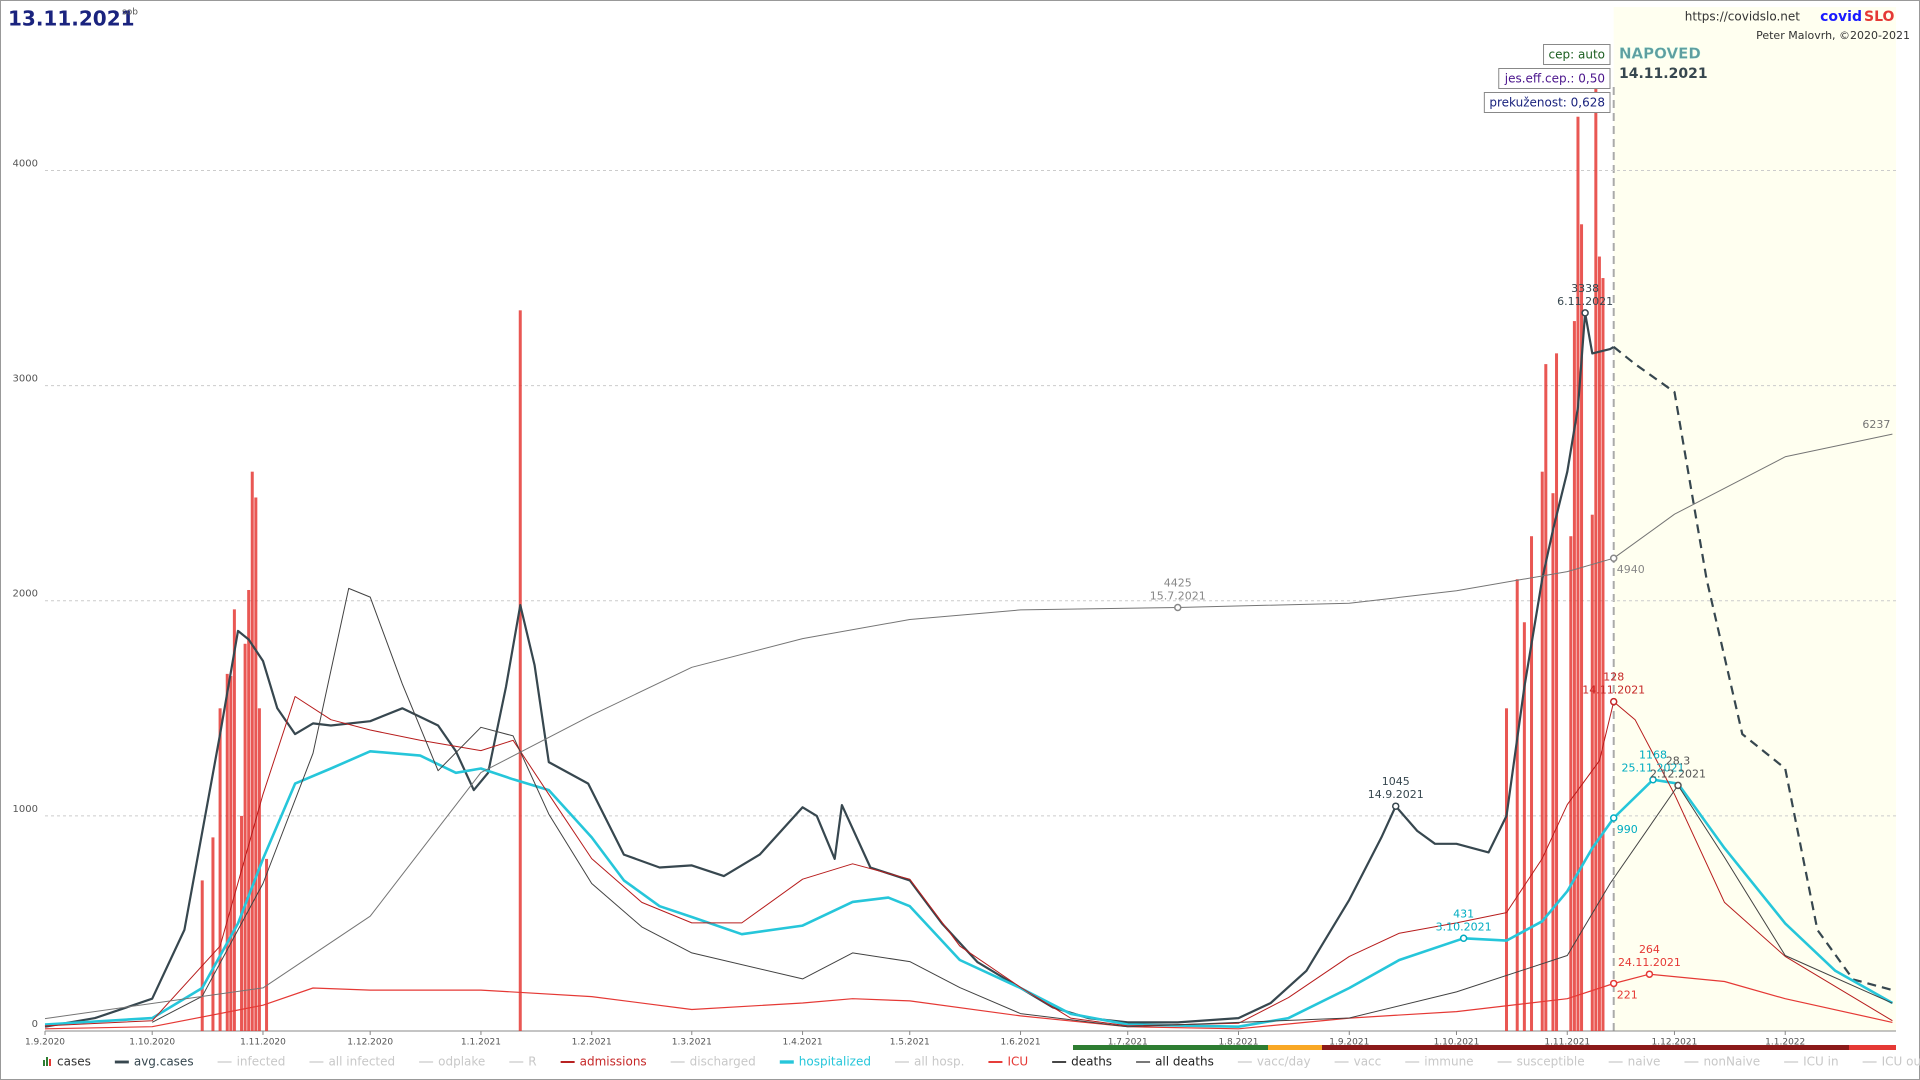 This screenshot has width=1920, height=1080. Describe the element at coordinates (1743, 17) in the screenshot. I see `site-url: https://covidslo.net` at that location.